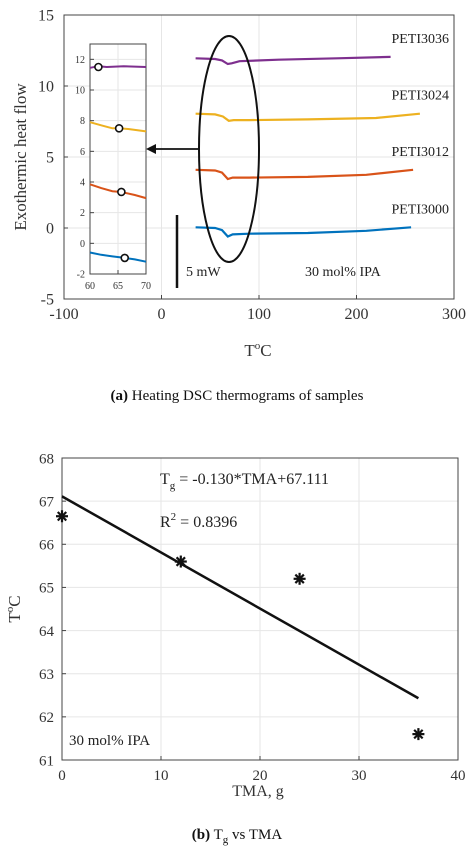  I want to click on inset-x-tick-label: 70, so click(146, 286).